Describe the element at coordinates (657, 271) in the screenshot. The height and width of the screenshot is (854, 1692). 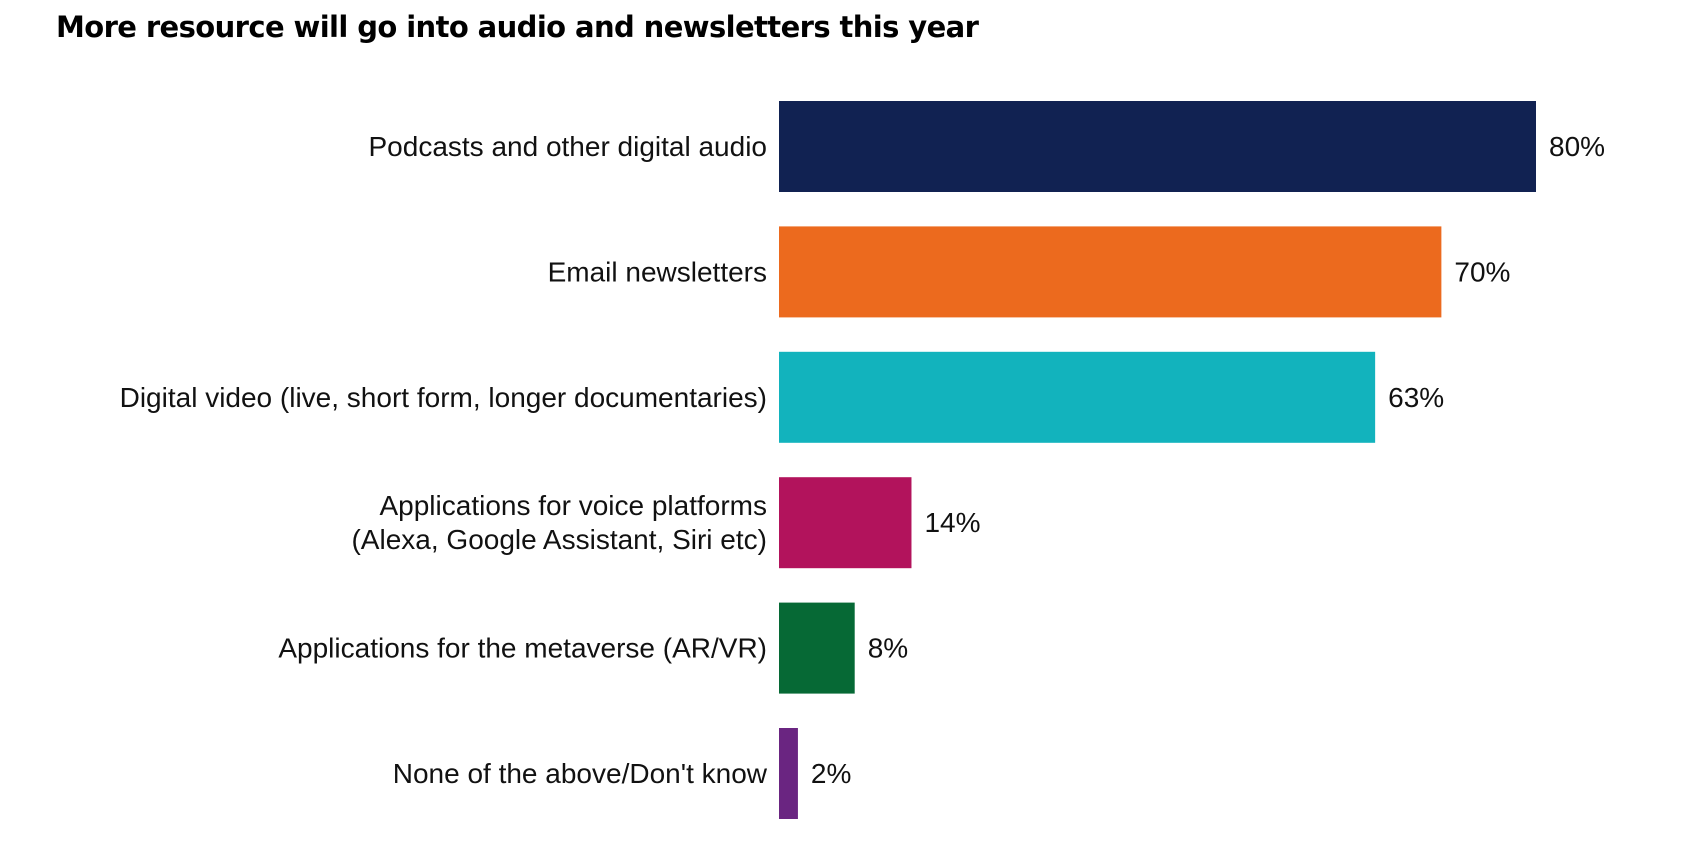
I see `category-label: Email newsletters` at that location.